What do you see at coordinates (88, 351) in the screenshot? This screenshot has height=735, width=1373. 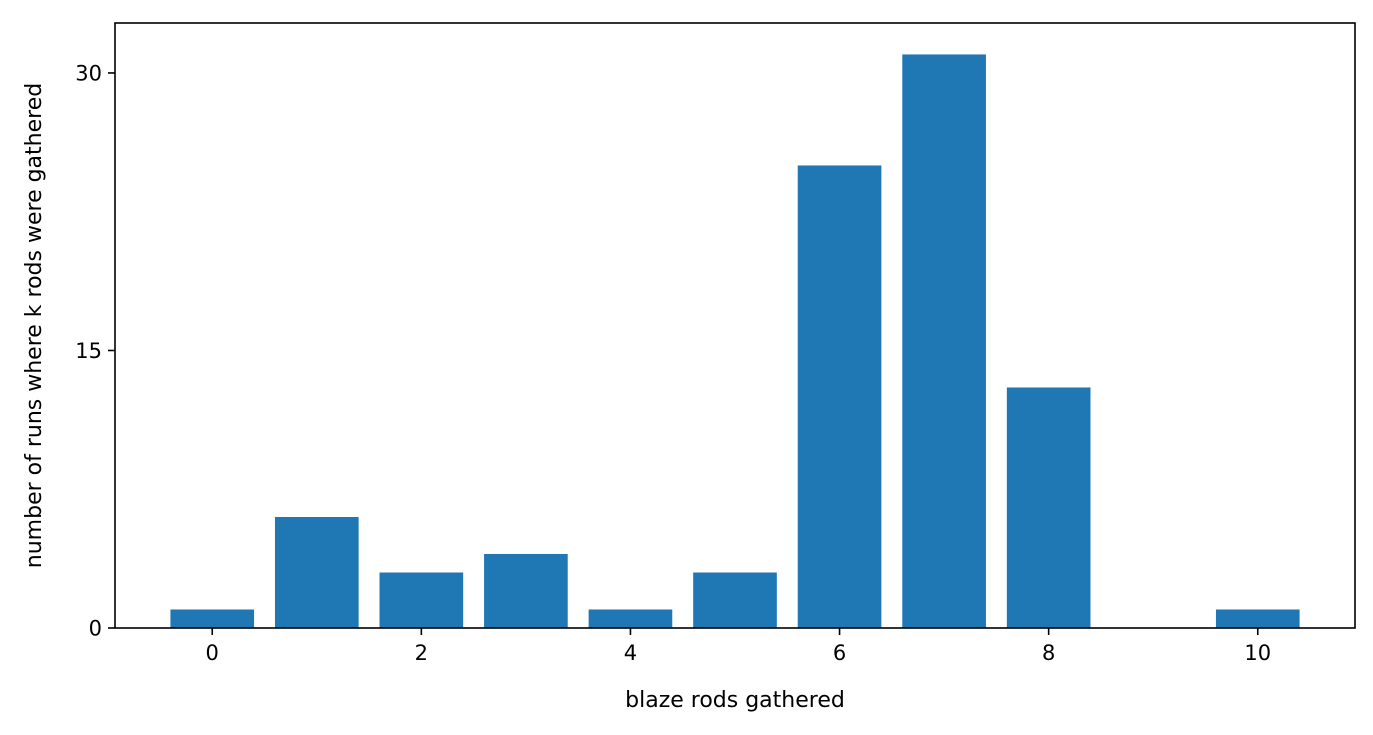 I see `y-tick-label: 15` at bounding box center [88, 351].